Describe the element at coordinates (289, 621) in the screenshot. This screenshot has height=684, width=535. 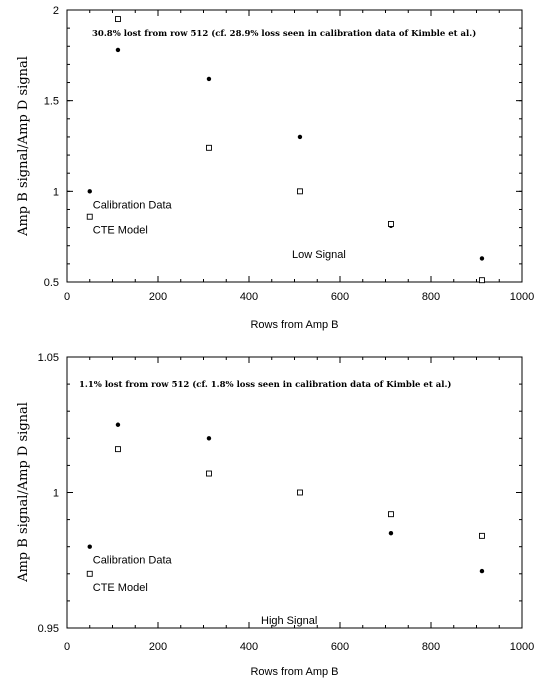
I see `panel-label: High Signal` at that location.